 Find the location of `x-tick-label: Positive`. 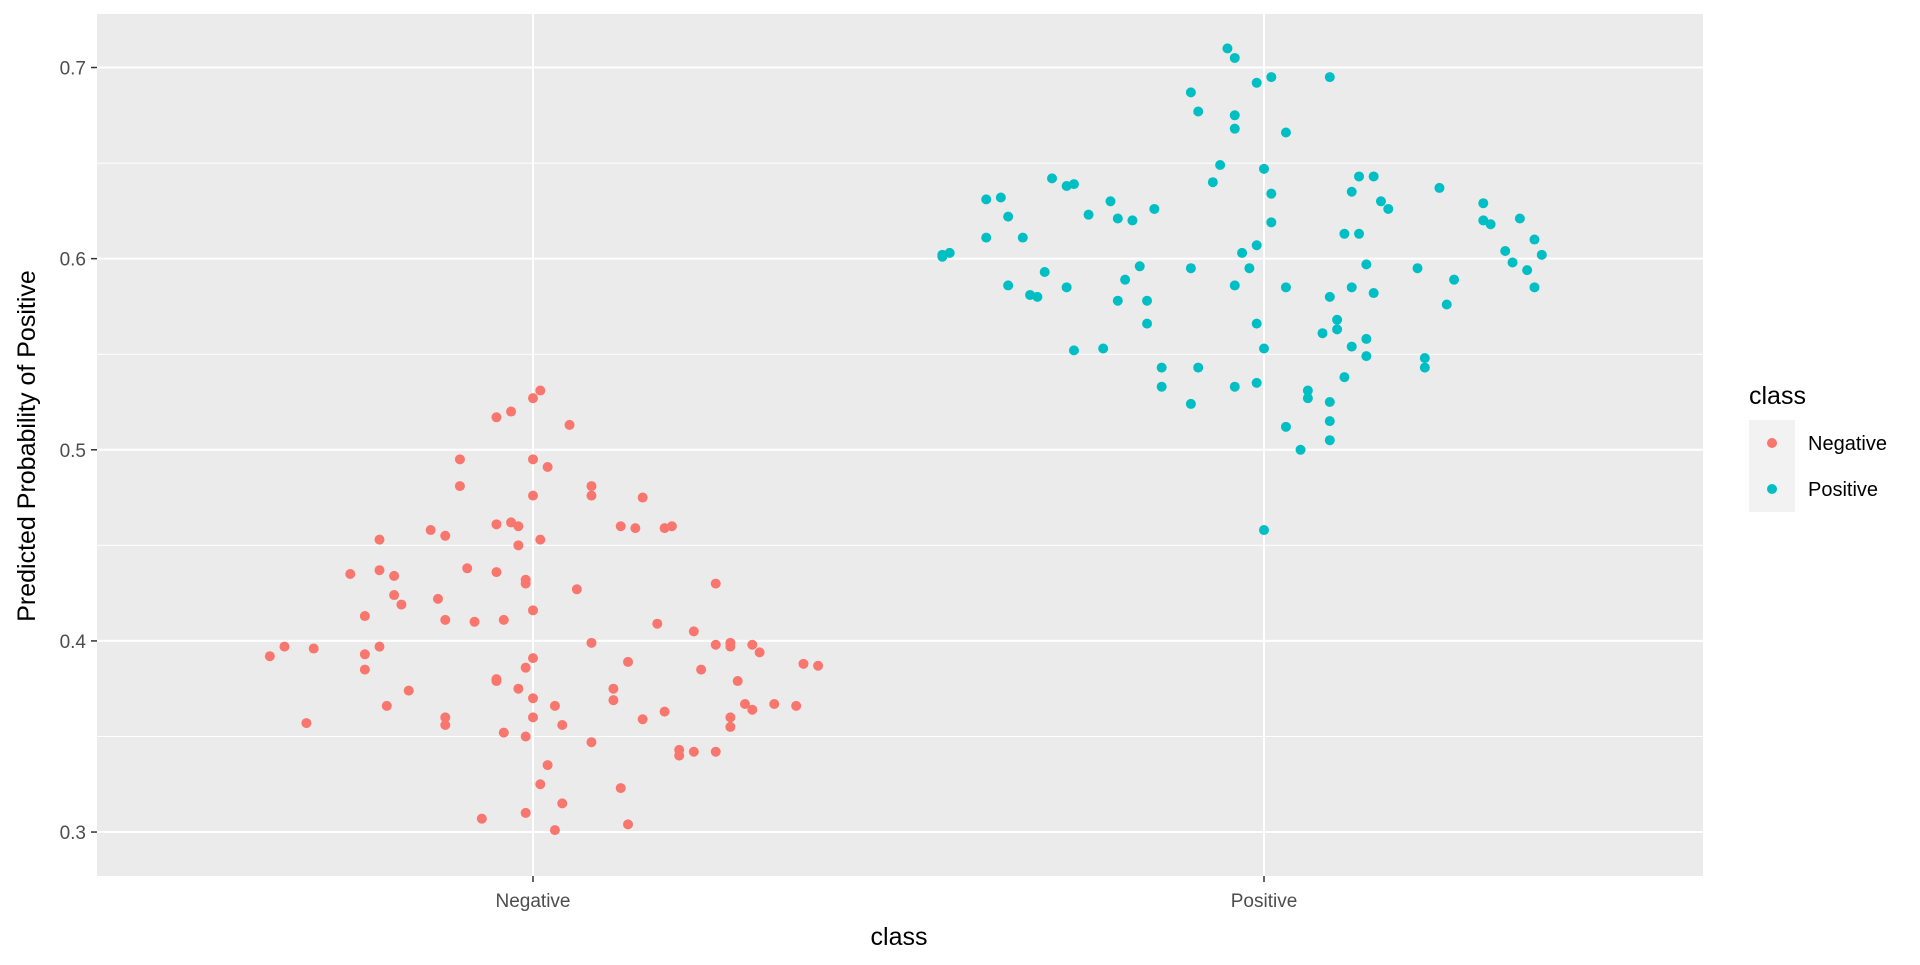

x-tick-label: Positive is located at coordinates (1264, 901).